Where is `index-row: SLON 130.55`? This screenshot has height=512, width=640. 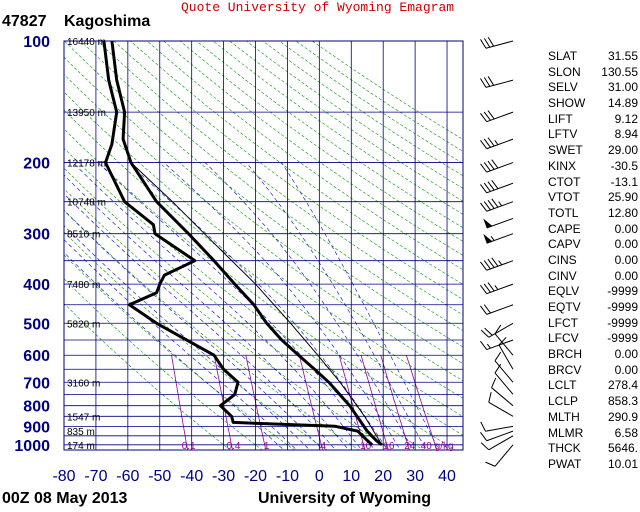 index-row: SLON 130.55 is located at coordinates (593, 73).